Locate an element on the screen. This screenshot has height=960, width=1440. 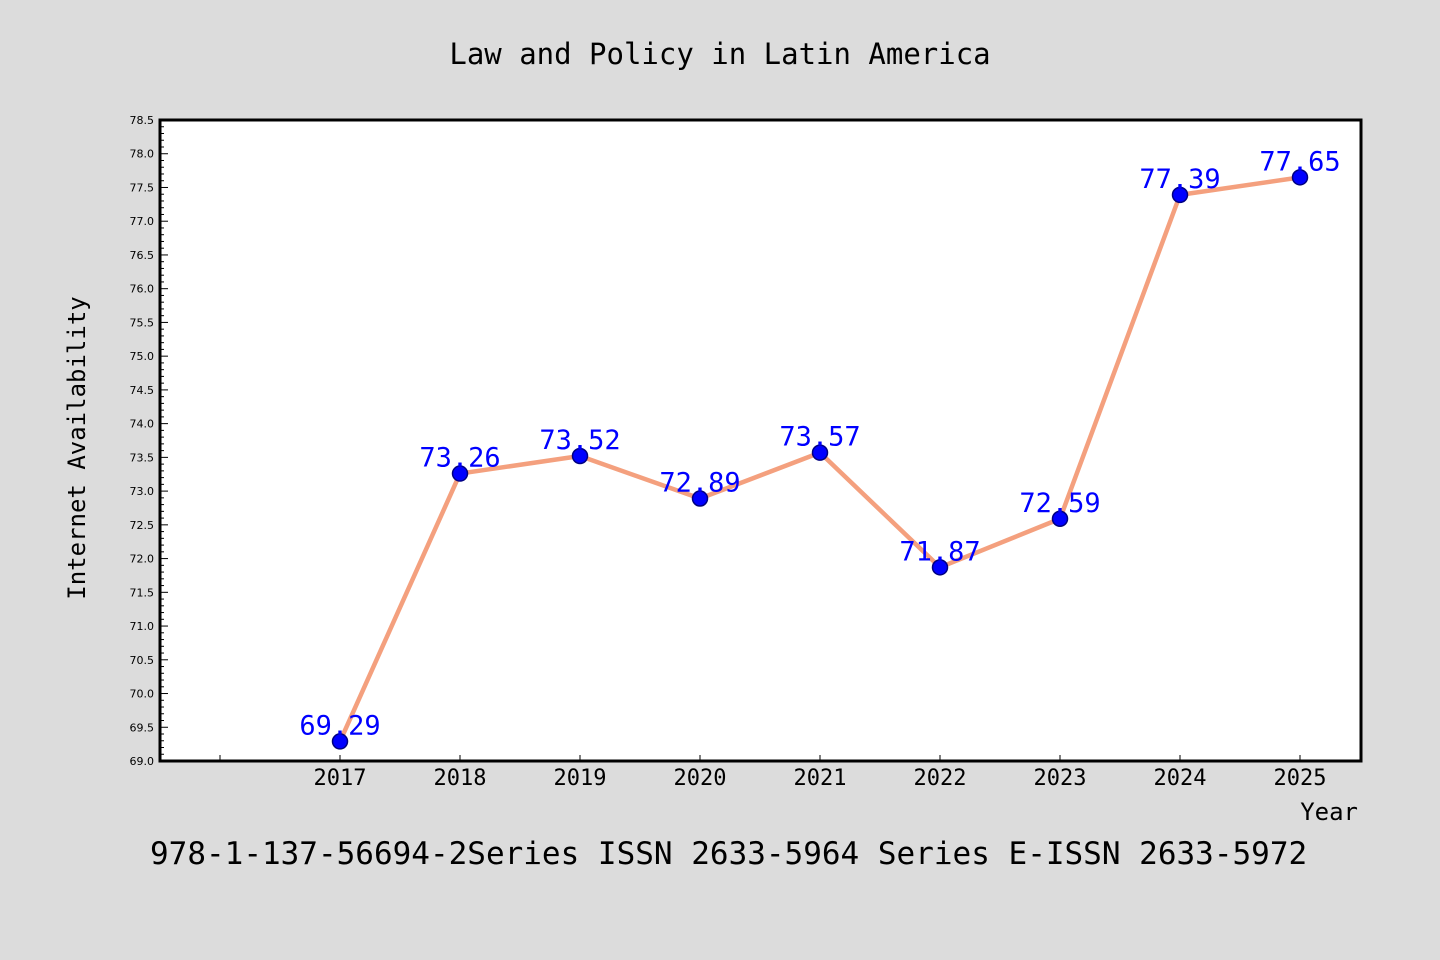
data-label: 72.89 is located at coordinates (699, 483).